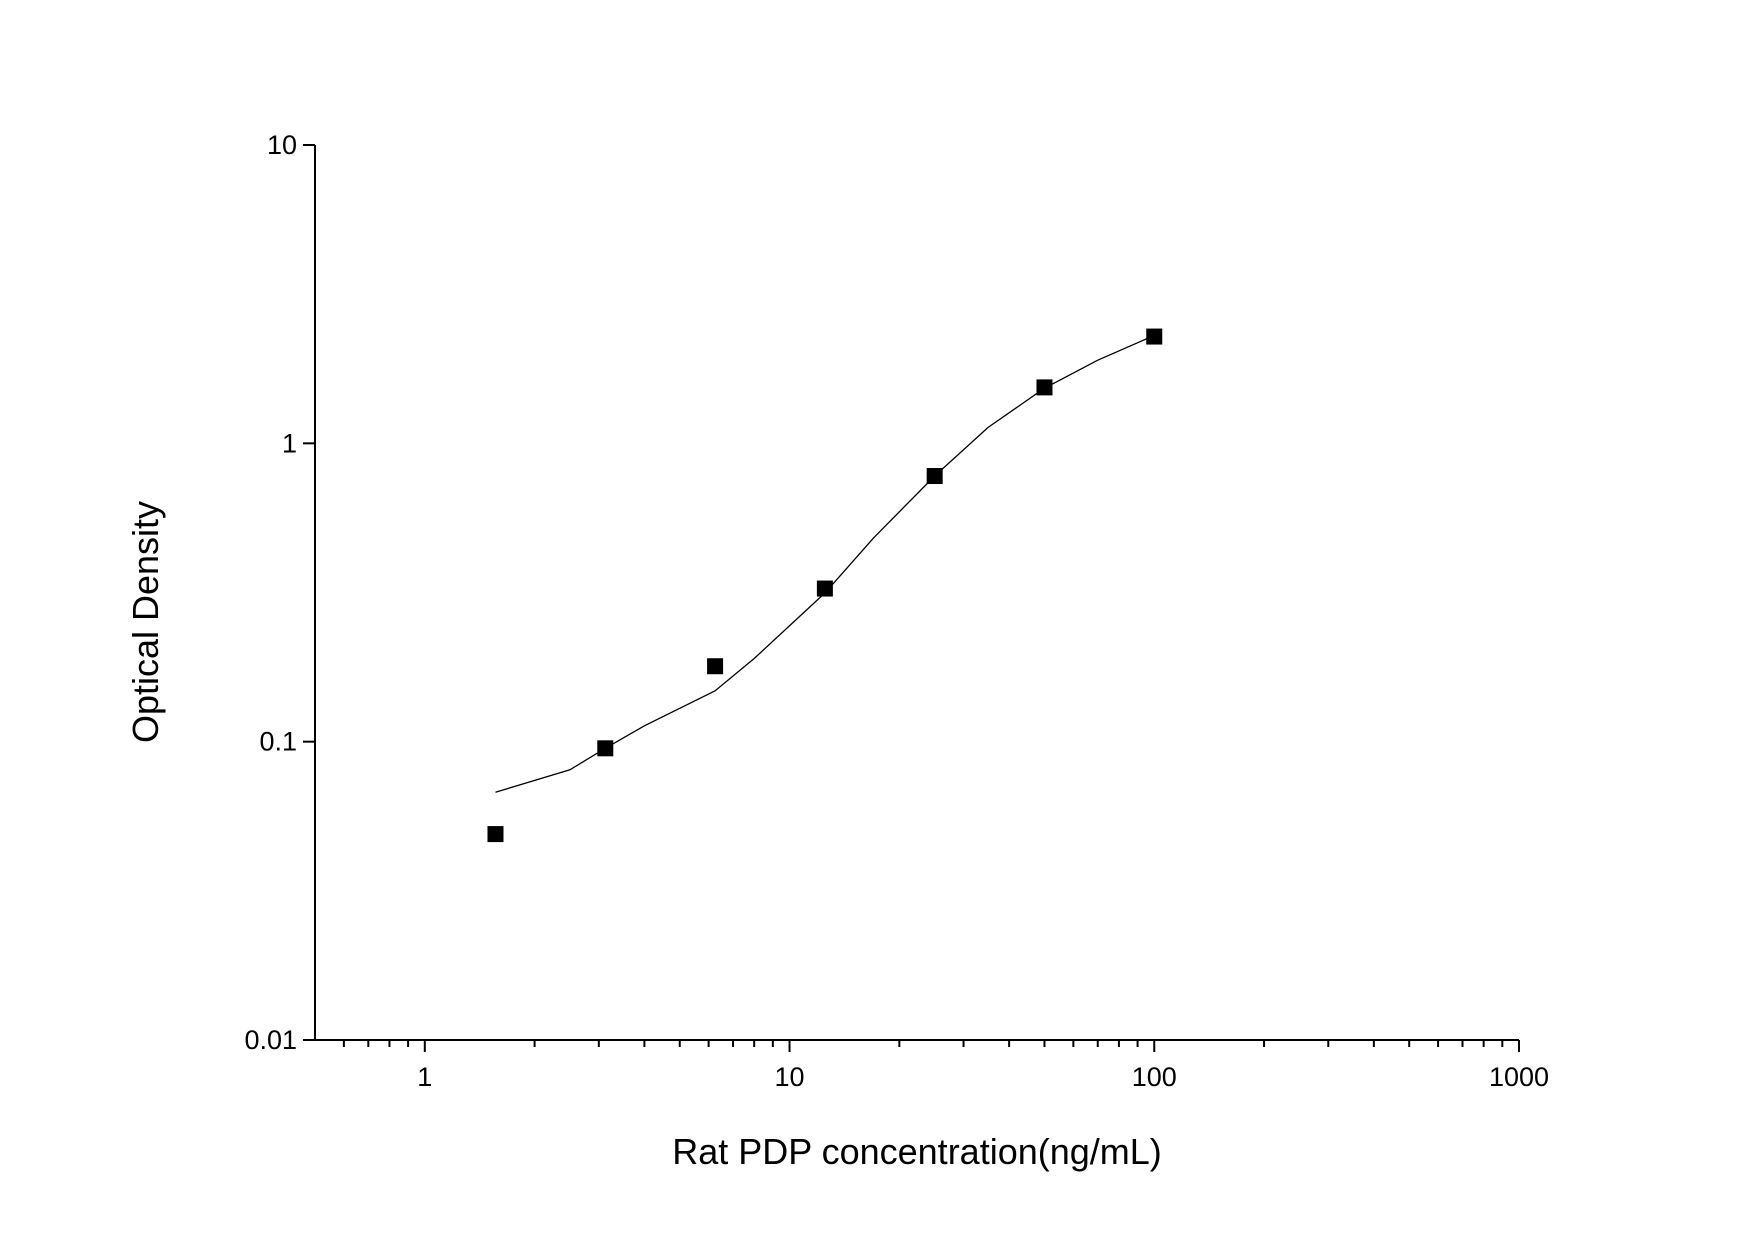 The image size is (1755, 1240). What do you see at coordinates (1519, 1077) in the screenshot?
I see `x-tick-label: 1000` at bounding box center [1519, 1077].